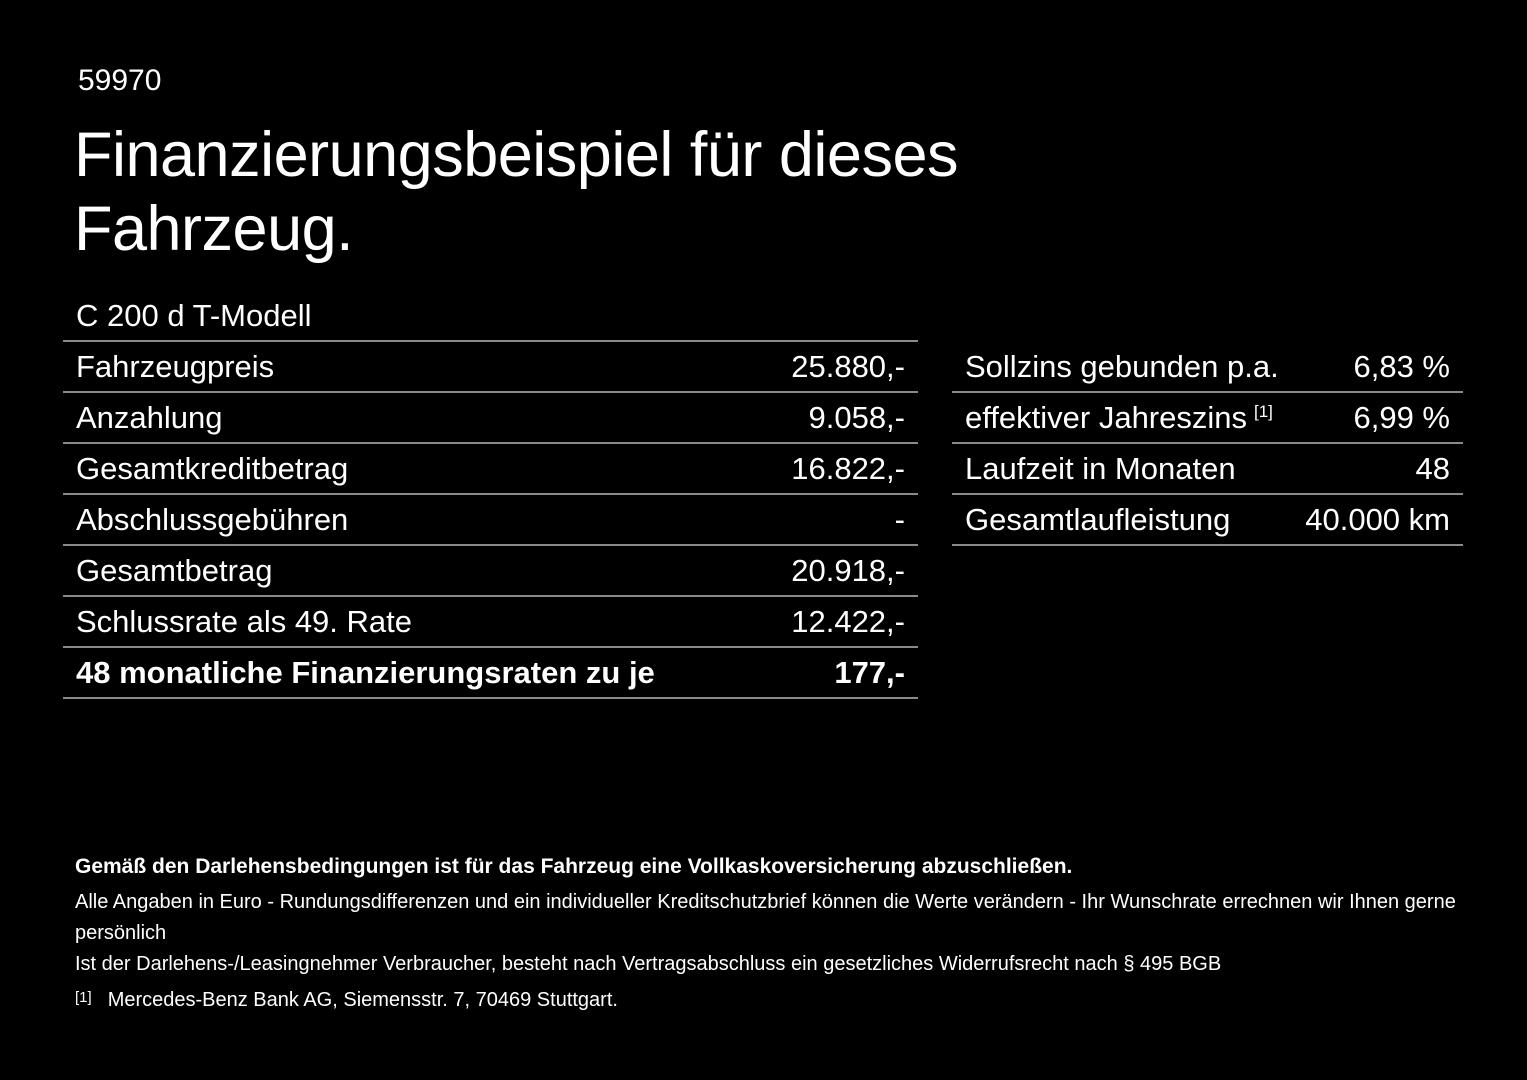  Describe the element at coordinates (848, 468) in the screenshot. I see `row-value: 16.822,-` at that location.